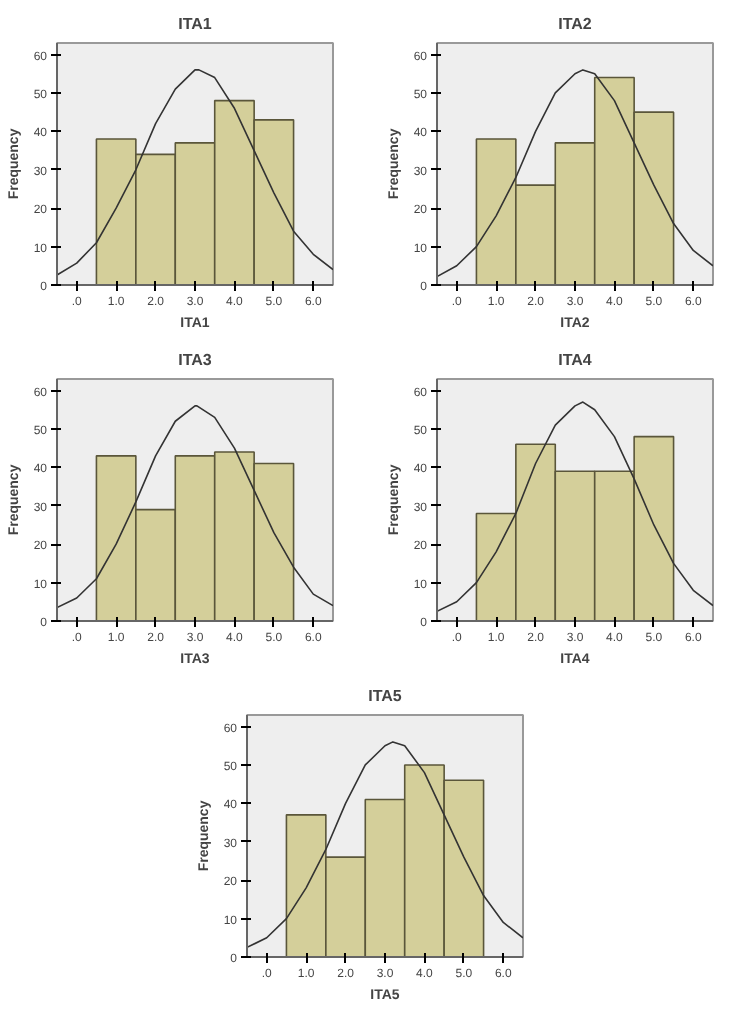  What do you see at coordinates (575, 360) in the screenshot?
I see `chart-title: ITA4` at bounding box center [575, 360].